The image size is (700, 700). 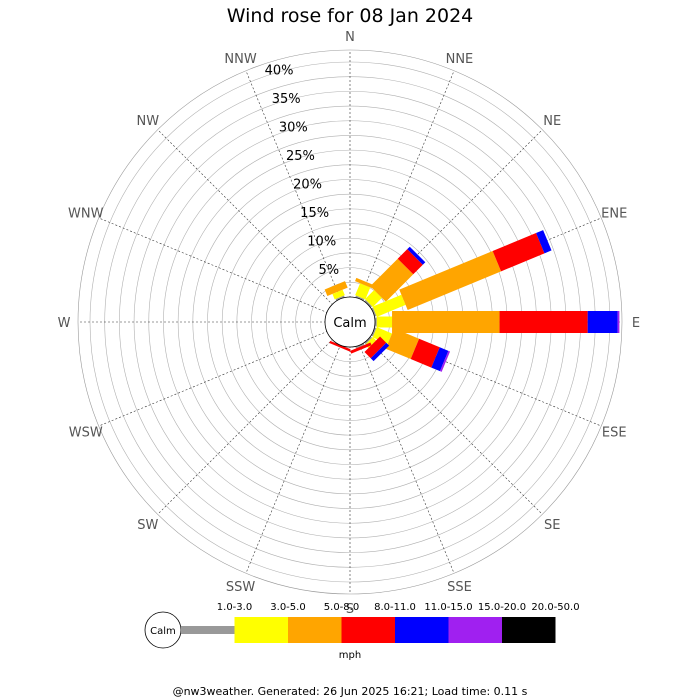 What do you see at coordinates (64, 323) in the screenshot?
I see `direction-label-w: W` at bounding box center [64, 323].